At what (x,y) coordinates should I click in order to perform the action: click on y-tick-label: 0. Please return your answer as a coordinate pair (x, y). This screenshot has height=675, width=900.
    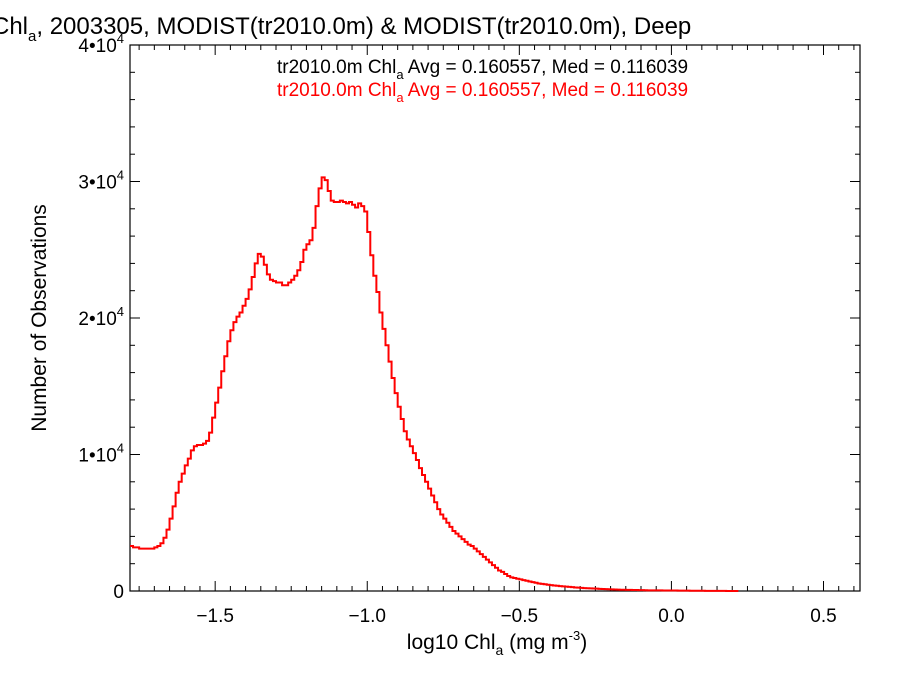
    Looking at the image, I should click on (118, 592).